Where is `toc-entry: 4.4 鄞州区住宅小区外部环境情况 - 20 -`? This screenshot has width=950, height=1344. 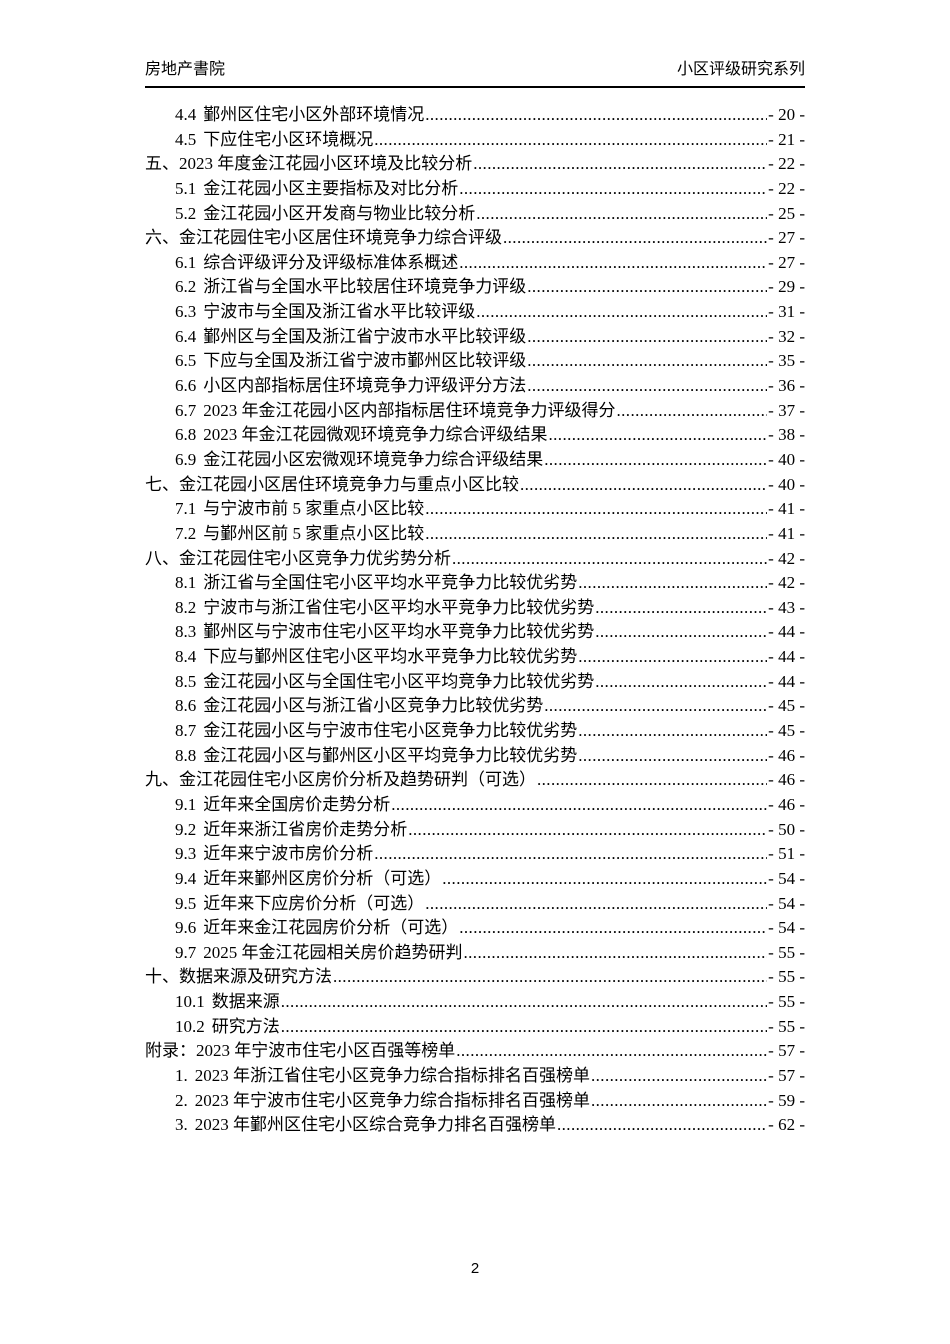 toc-entry: 4.4 鄞州区住宅小区外部环境情况 - 20 - is located at coordinates (475, 115).